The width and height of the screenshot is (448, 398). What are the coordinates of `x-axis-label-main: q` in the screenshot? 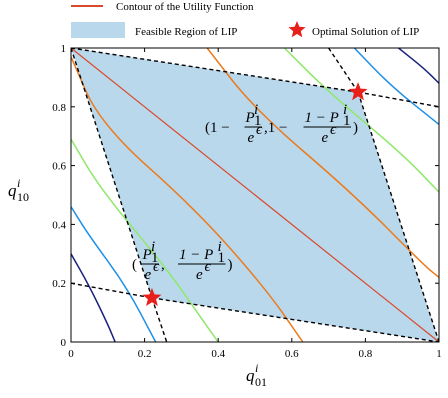 It's located at (250, 375).